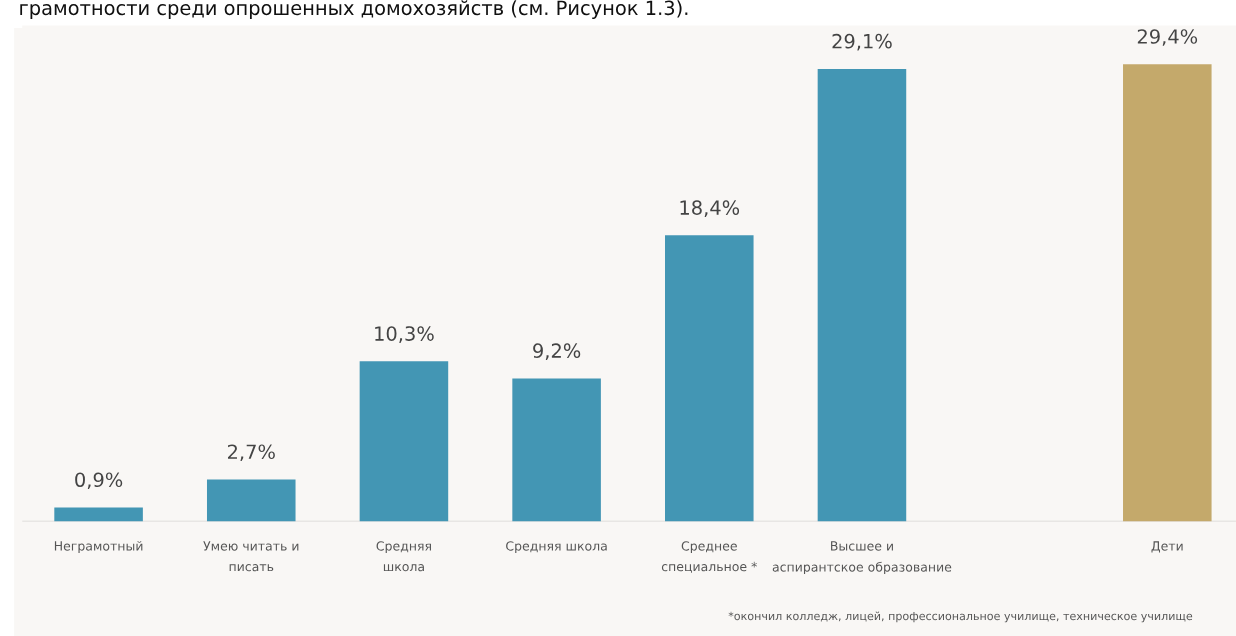  I want to click on data-label: 18,4%, so click(710, 208).